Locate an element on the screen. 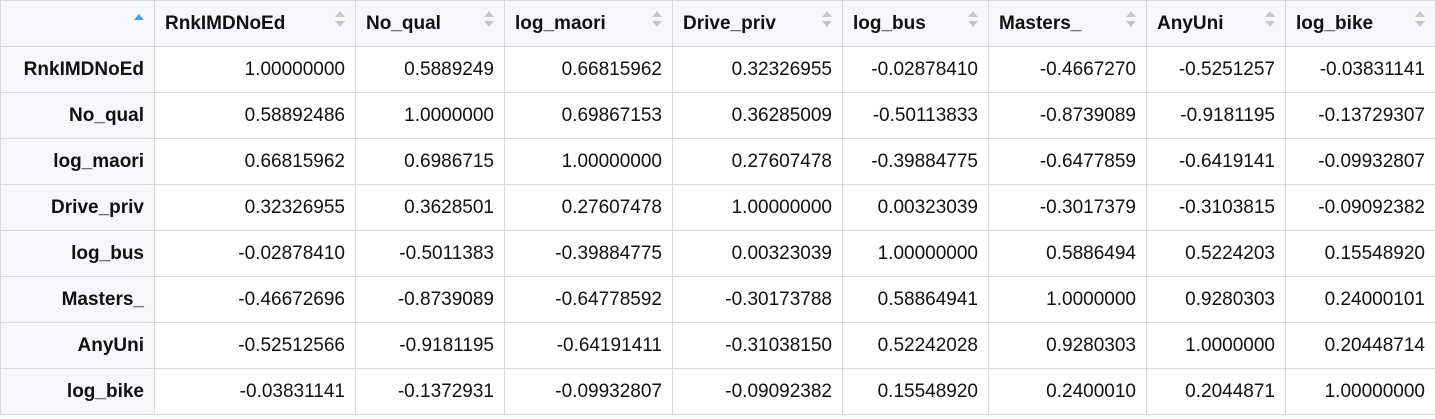  table-cell: 0.52242028 is located at coordinates (915, 345).